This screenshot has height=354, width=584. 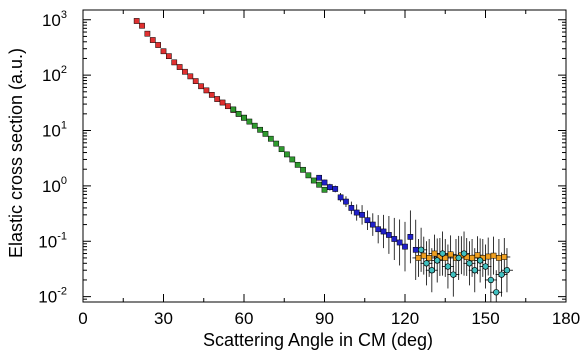 What do you see at coordinates (54, 185) in the screenshot?
I see `y-tick-label: 10⁰` at bounding box center [54, 185].